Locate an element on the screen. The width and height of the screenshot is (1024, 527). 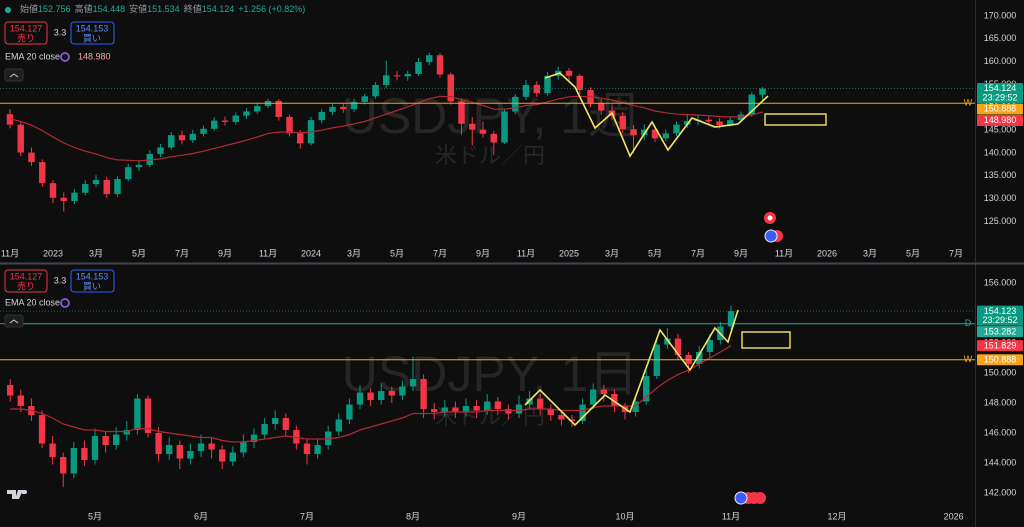
x-tick-label: 7月 is located at coordinates (307, 516).